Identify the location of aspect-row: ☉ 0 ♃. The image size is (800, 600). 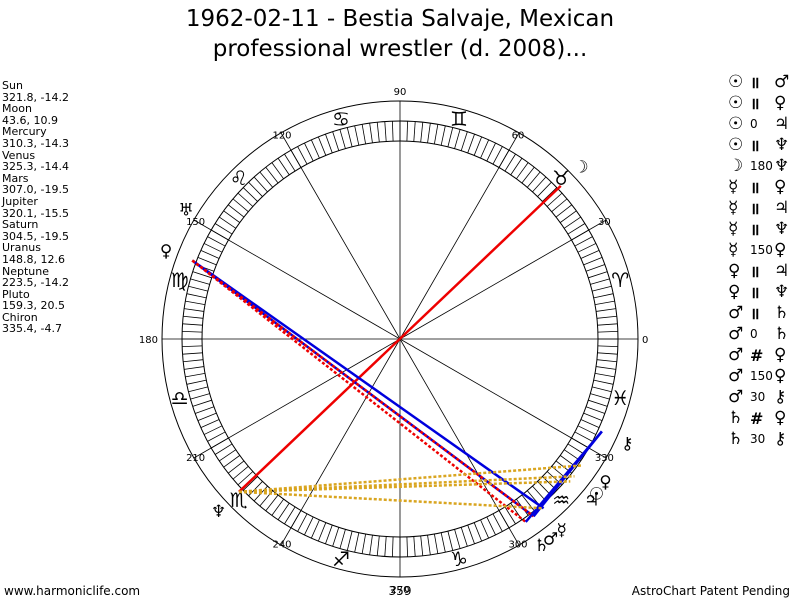
(763, 124).